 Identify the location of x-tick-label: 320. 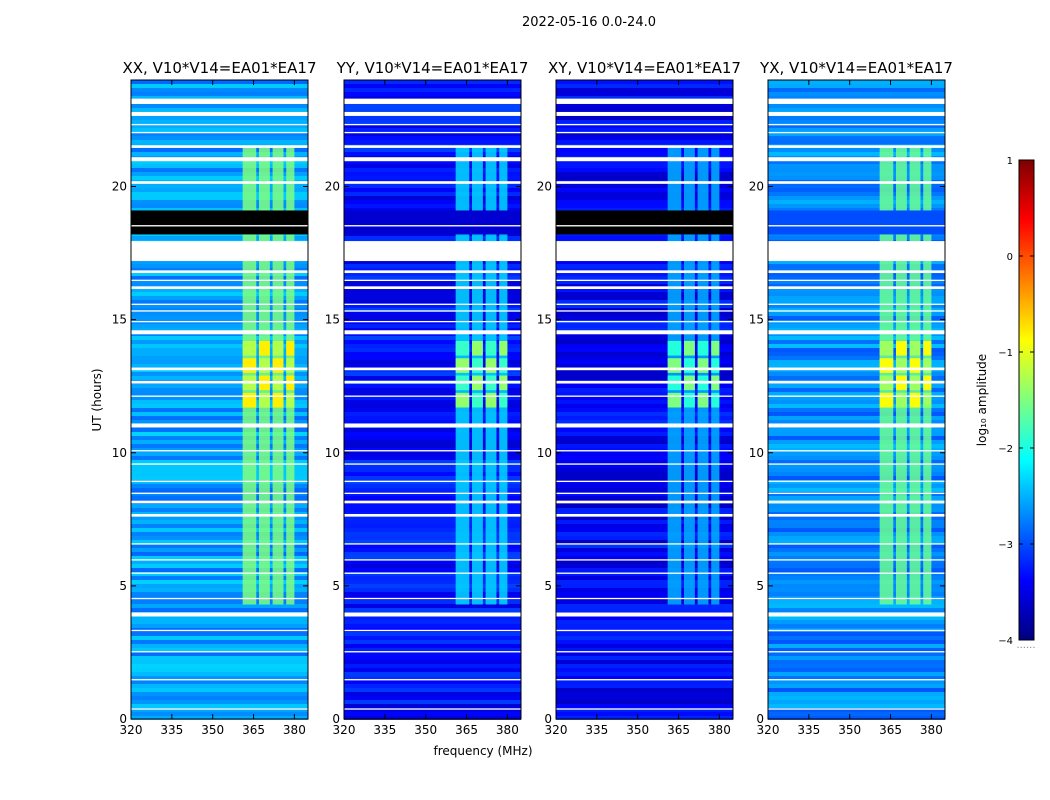
(768, 730).